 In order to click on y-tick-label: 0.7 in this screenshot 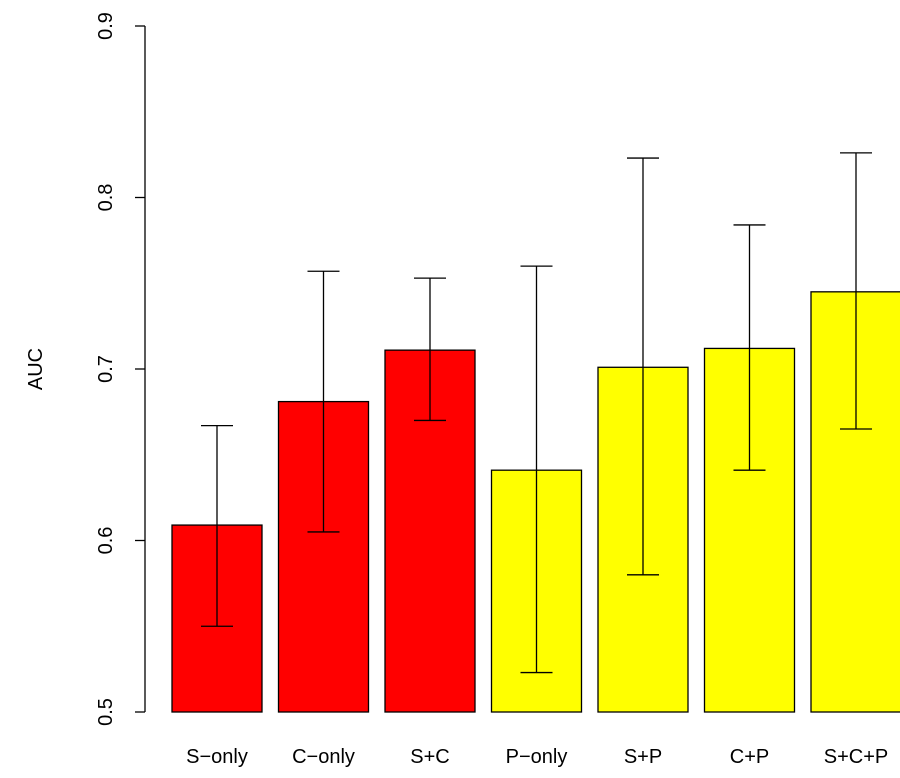, I will do `click(106, 369)`.